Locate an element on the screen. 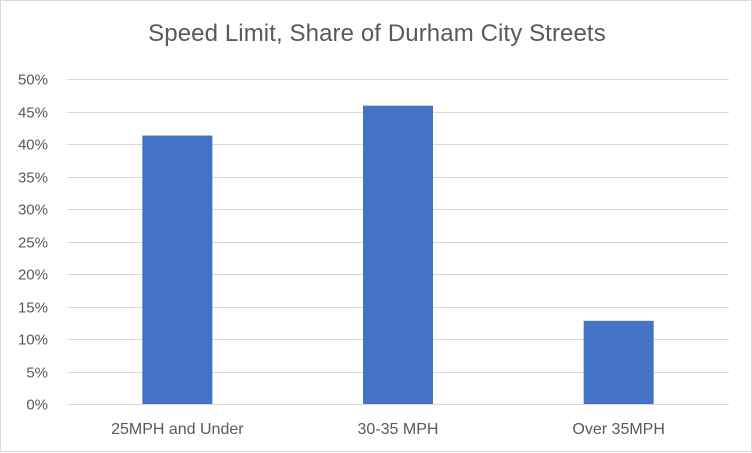 Image resolution: width=752 pixels, height=453 pixels. x-category-label: 25MPH and Under is located at coordinates (177, 429).